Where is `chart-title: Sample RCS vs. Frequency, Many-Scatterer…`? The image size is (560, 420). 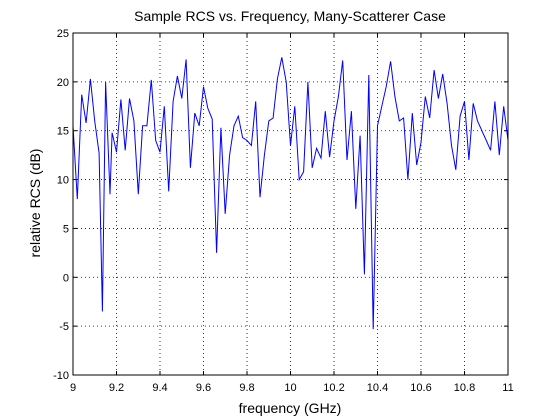 chart-title: Sample RCS vs. Frequency, Many-Scatterer… is located at coordinates (290, 16).